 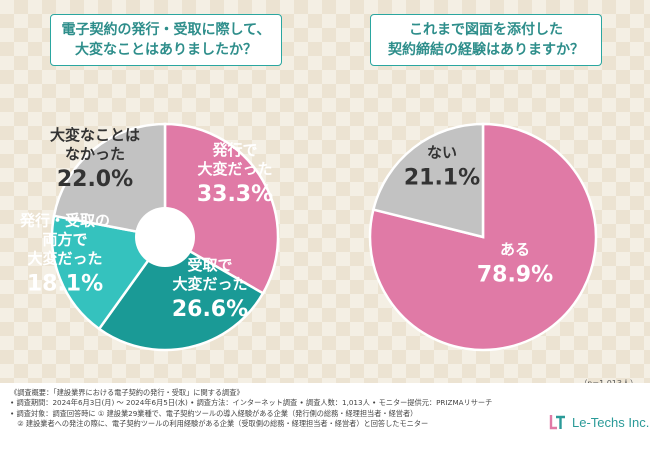 What do you see at coordinates (95, 179) in the screenshot?
I see `chart1-slice-4-value-label: 22.0%` at bounding box center [95, 179].